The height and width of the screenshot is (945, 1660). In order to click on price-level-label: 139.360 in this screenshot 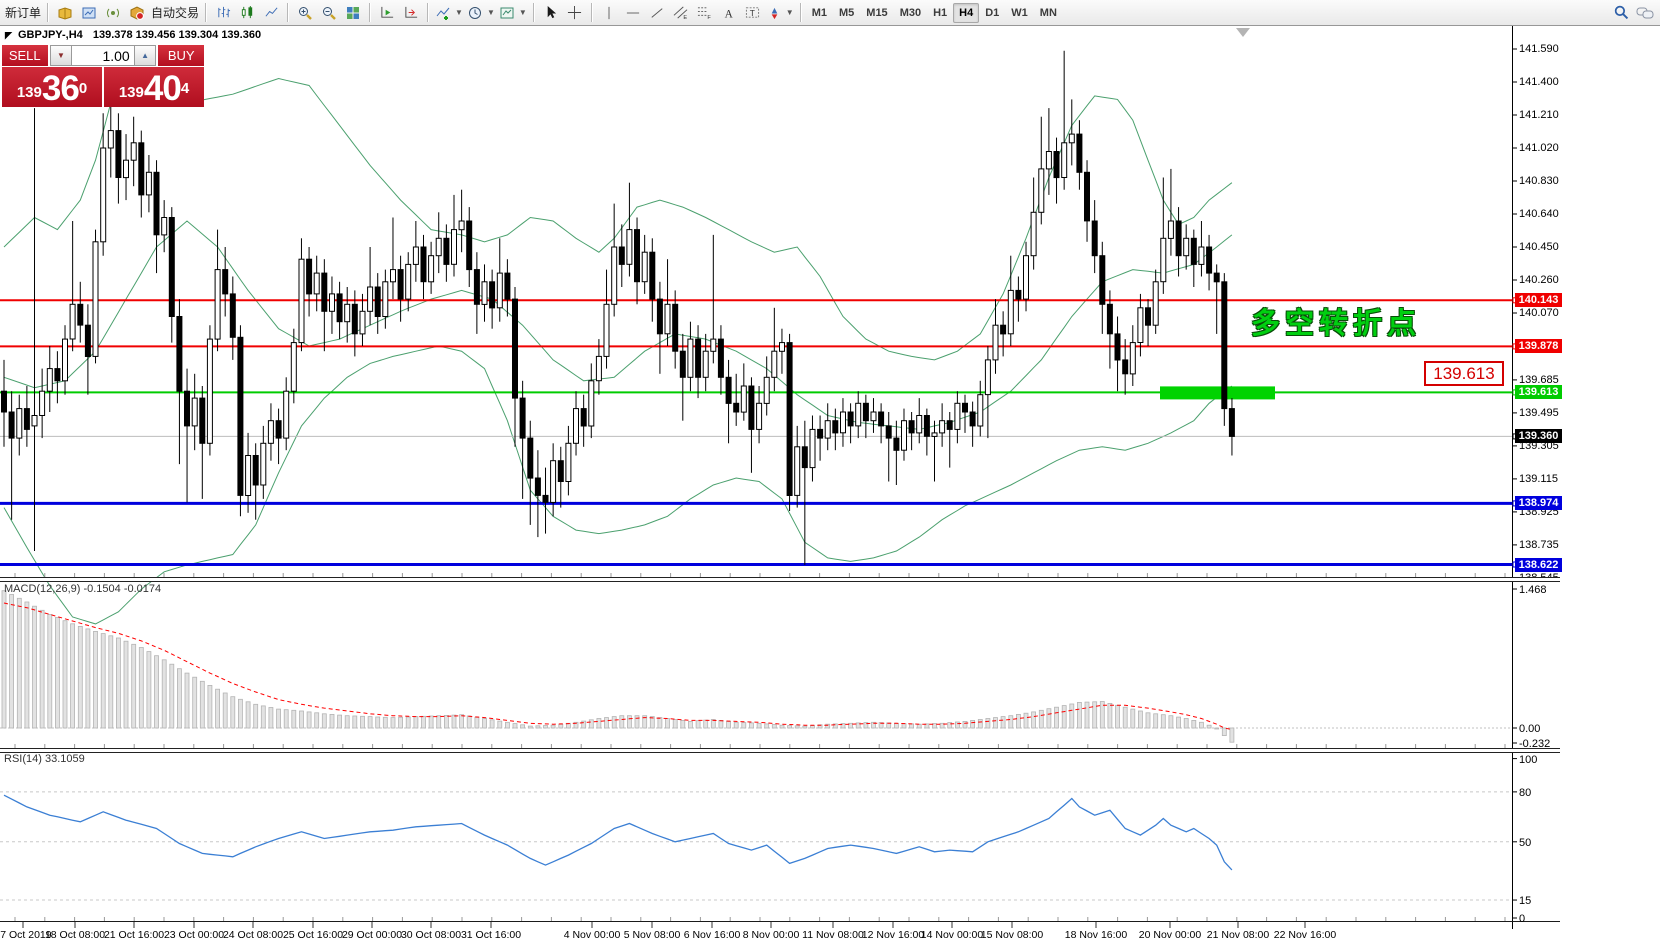, I will do `click(1538, 436)`.